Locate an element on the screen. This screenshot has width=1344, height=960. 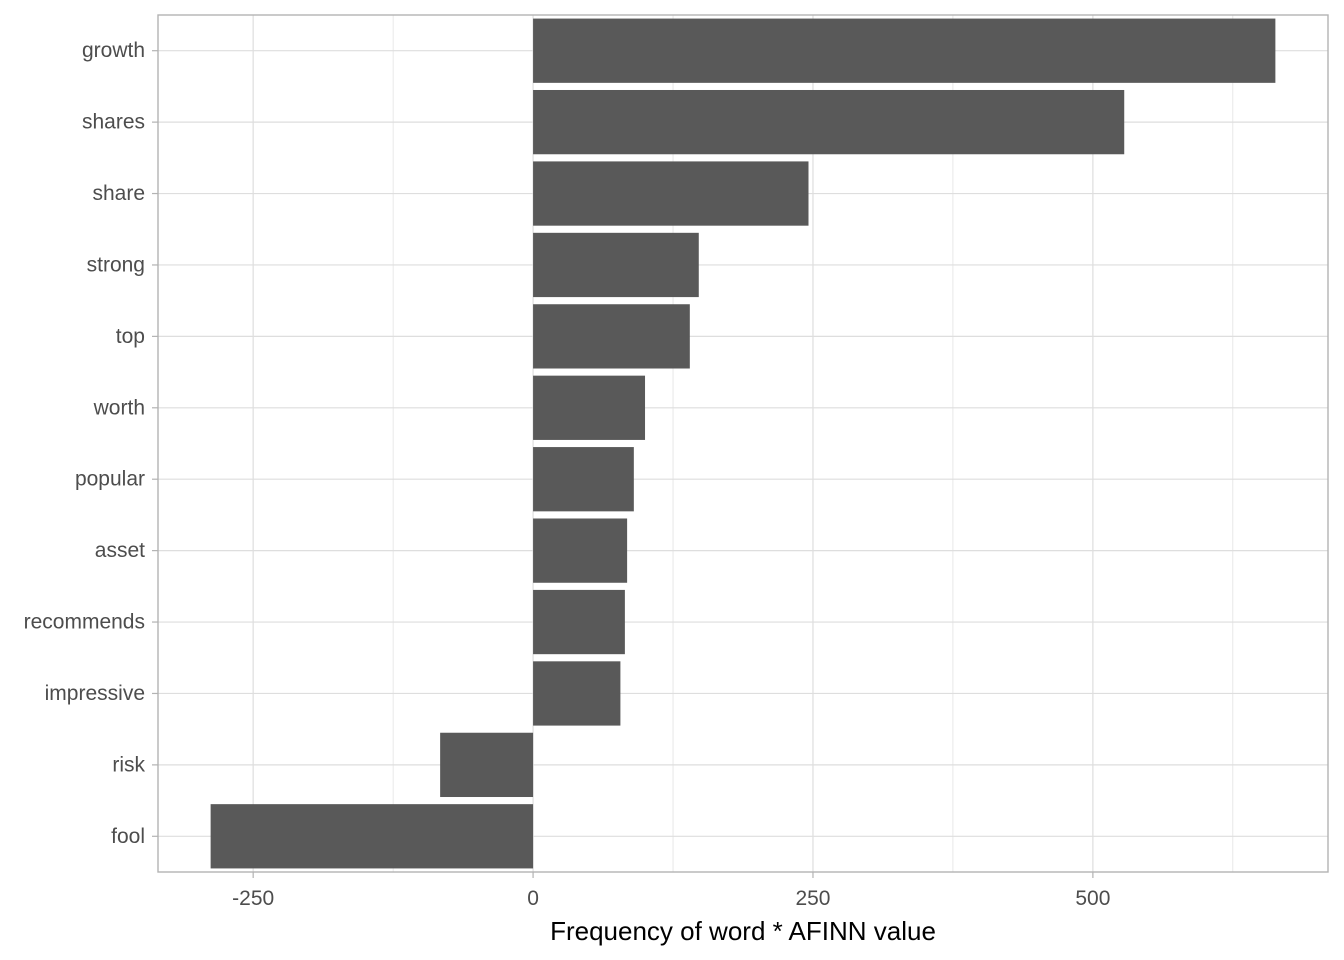
y-tick-label: share is located at coordinates (118, 193).